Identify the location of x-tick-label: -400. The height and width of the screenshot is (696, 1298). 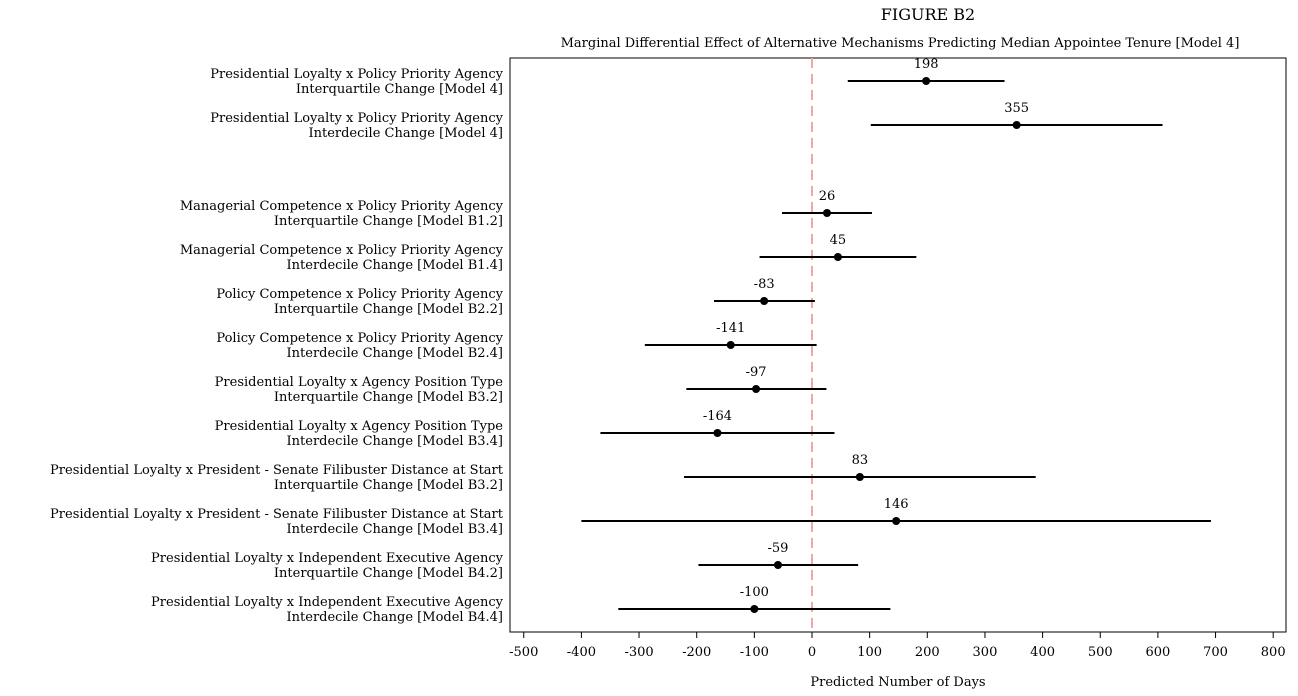
(581, 652).